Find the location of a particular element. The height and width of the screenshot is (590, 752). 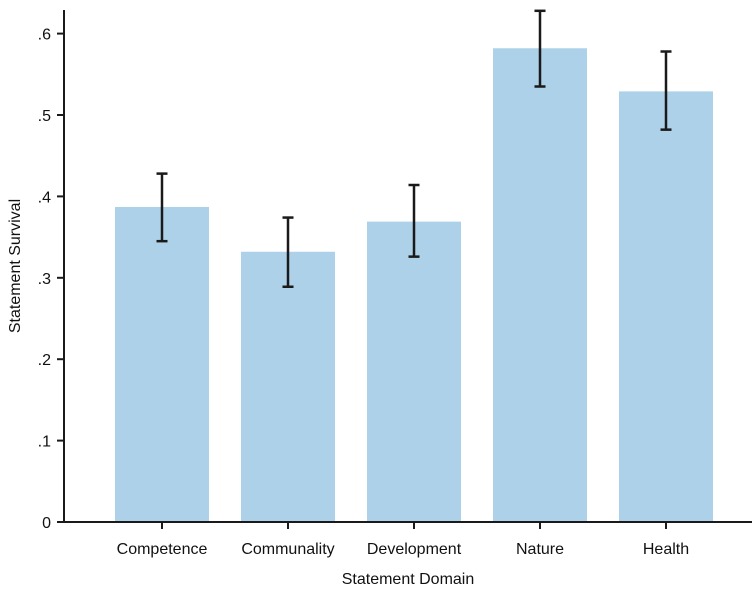

x-tick-label-communality: Communality is located at coordinates (287, 549).